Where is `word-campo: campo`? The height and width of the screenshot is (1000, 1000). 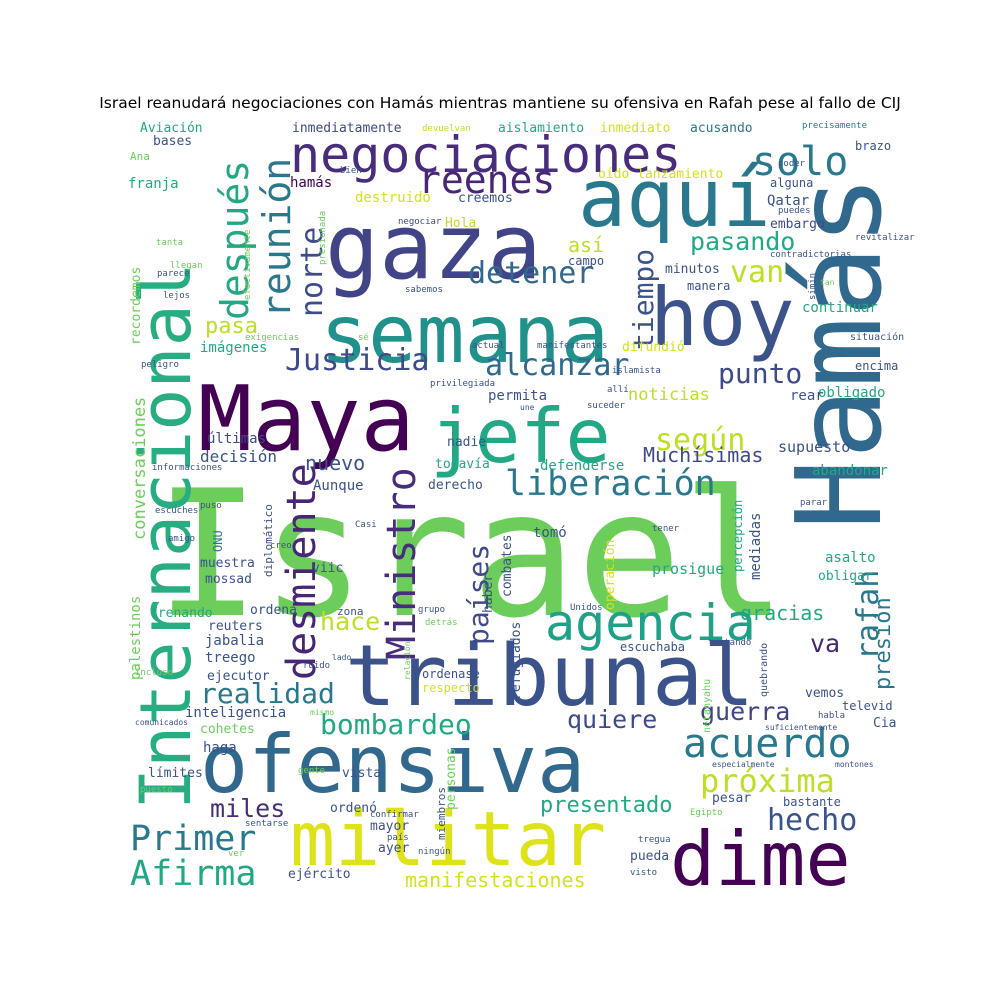 word-campo: campo is located at coordinates (586, 261).